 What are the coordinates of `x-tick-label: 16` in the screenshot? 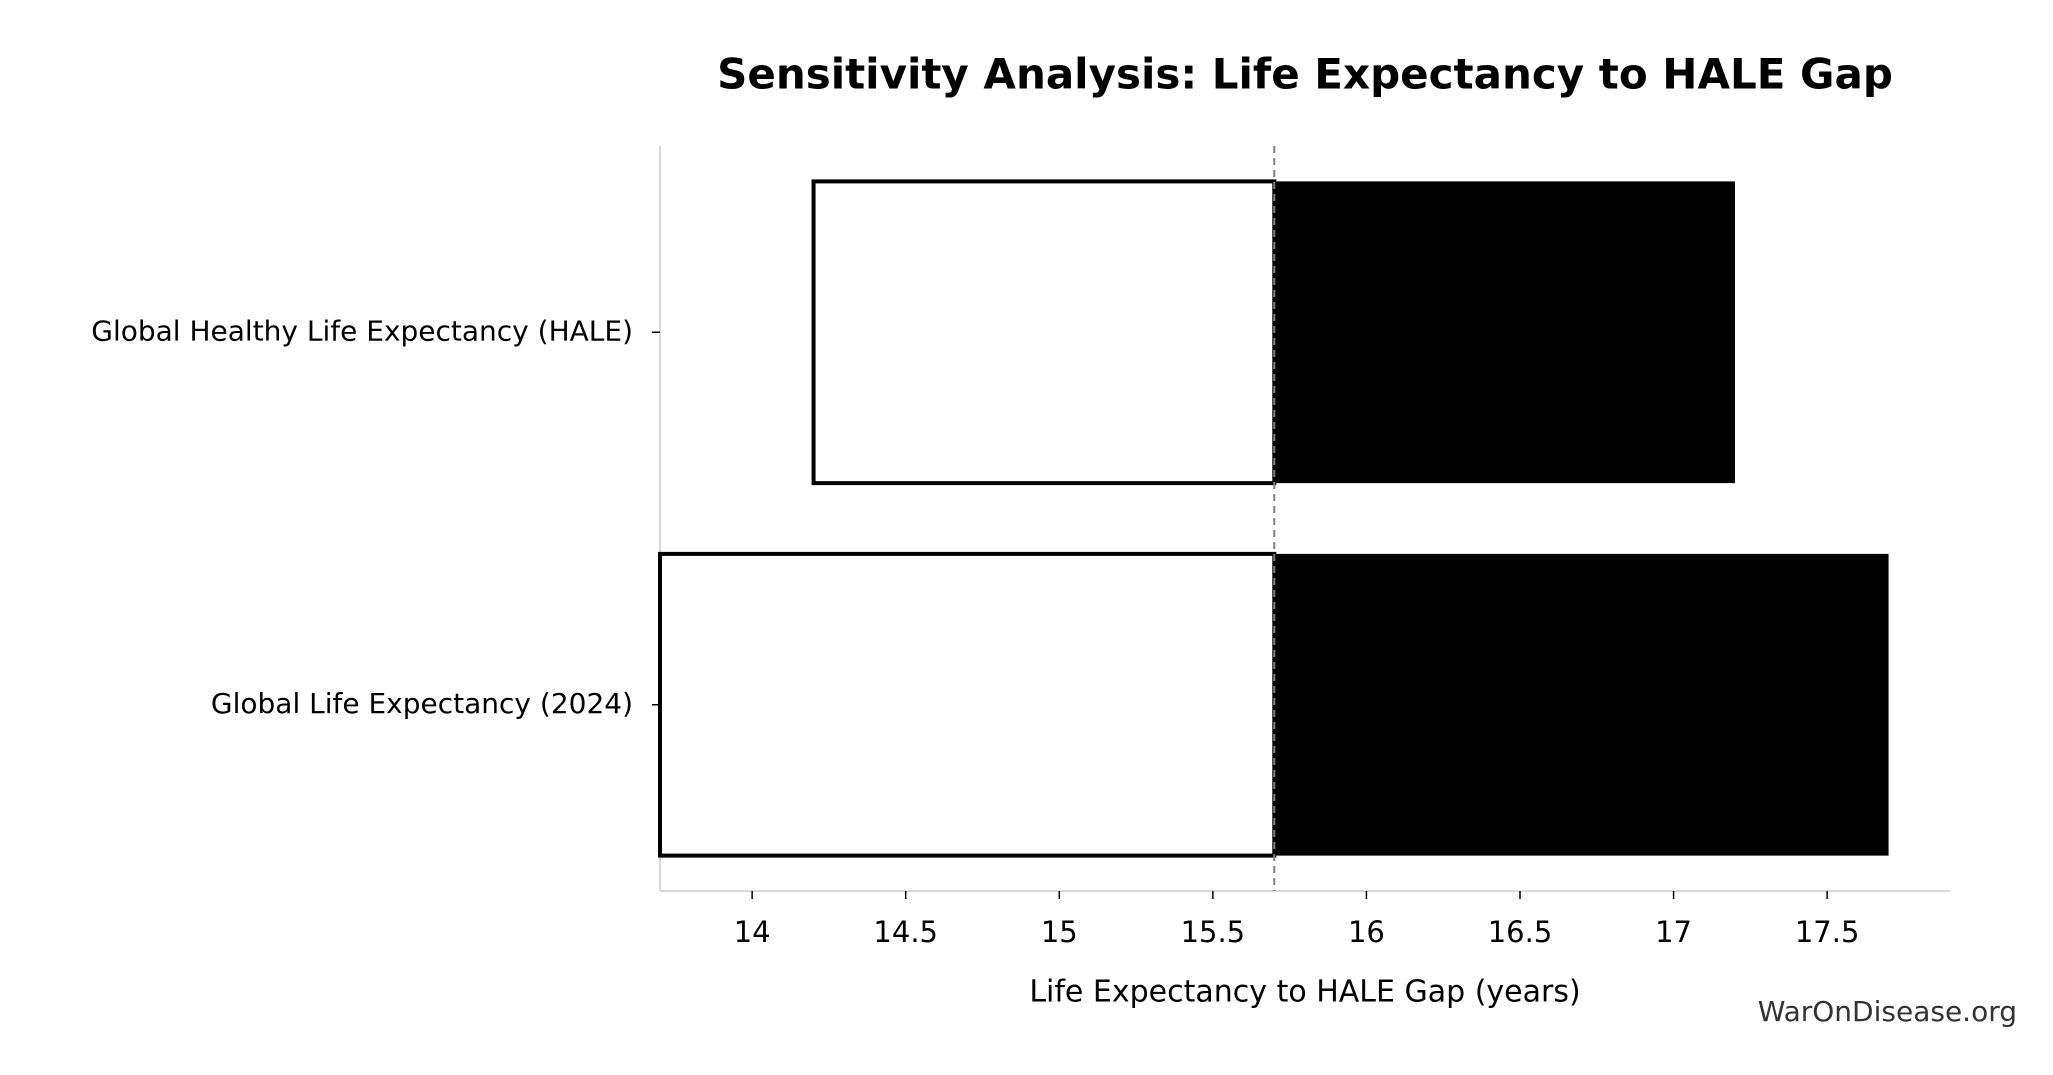 It's located at (1366, 932).